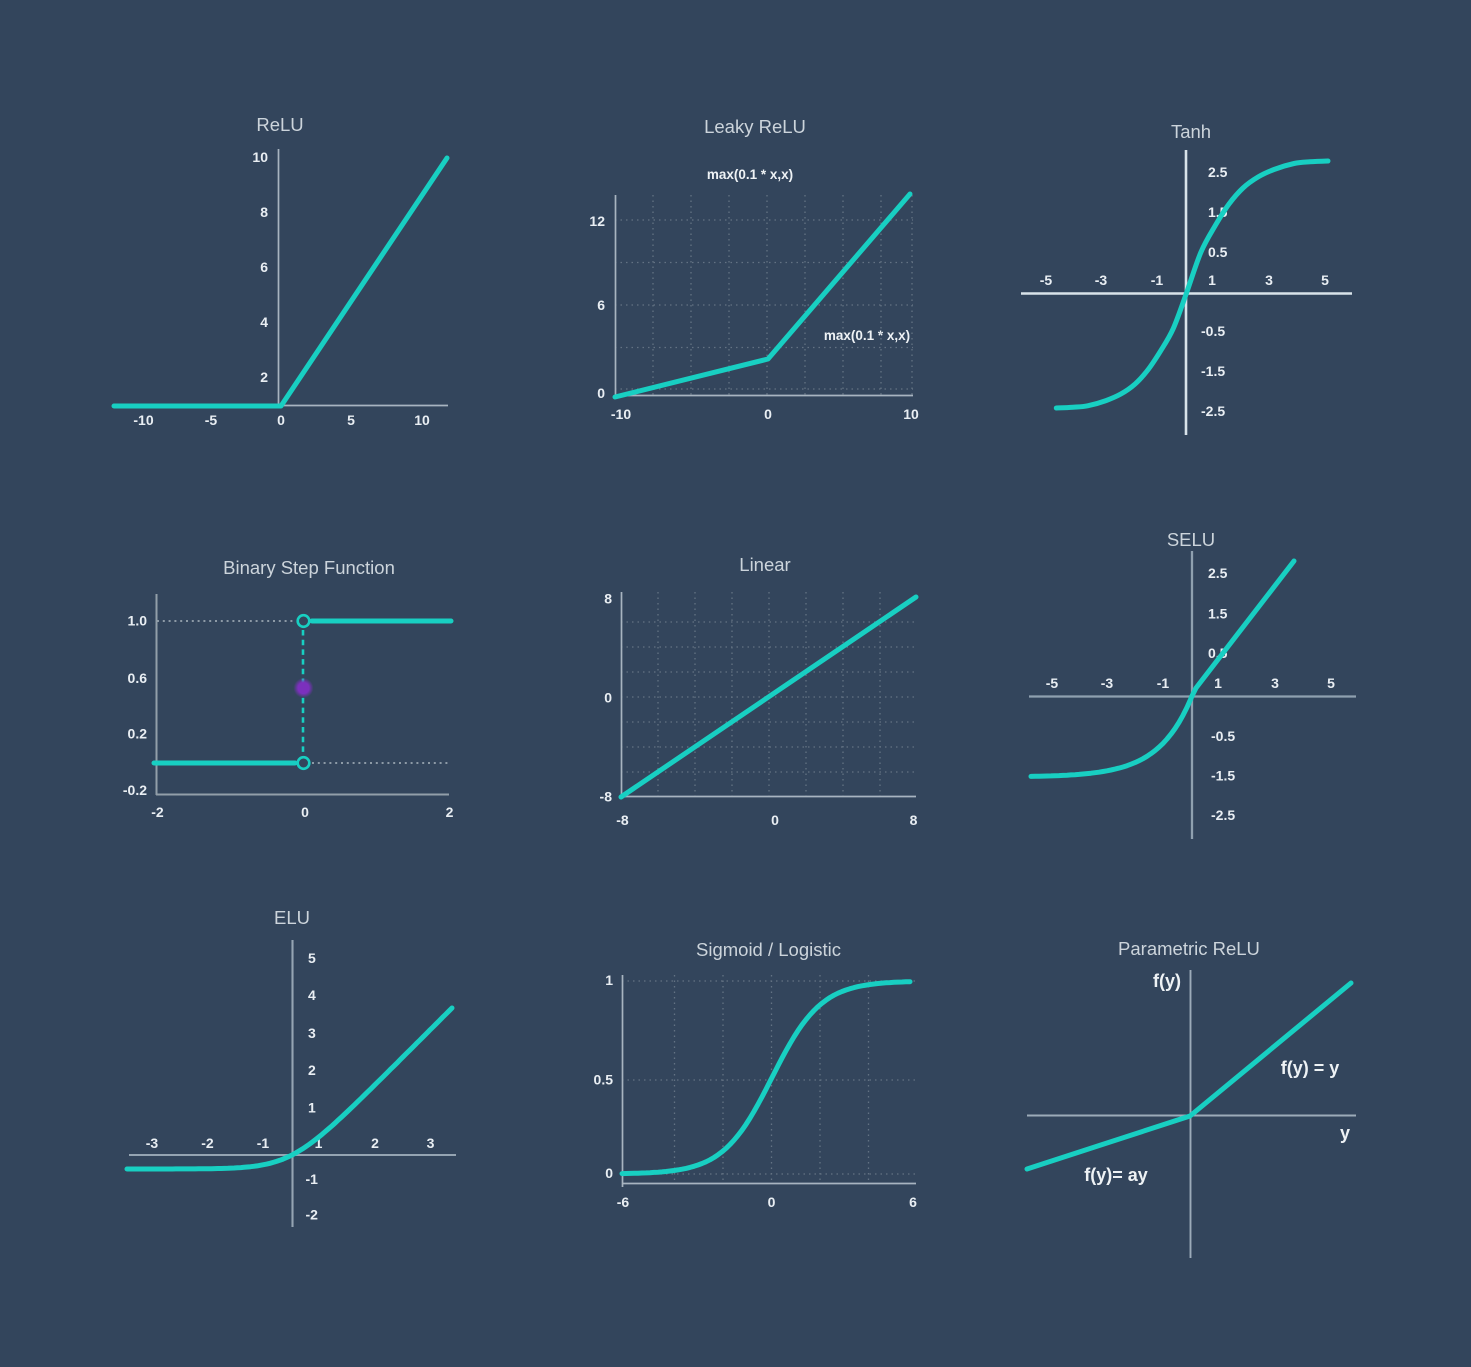 The height and width of the screenshot is (1367, 1471). I want to click on svg-text: 0.6, so click(138, 678).